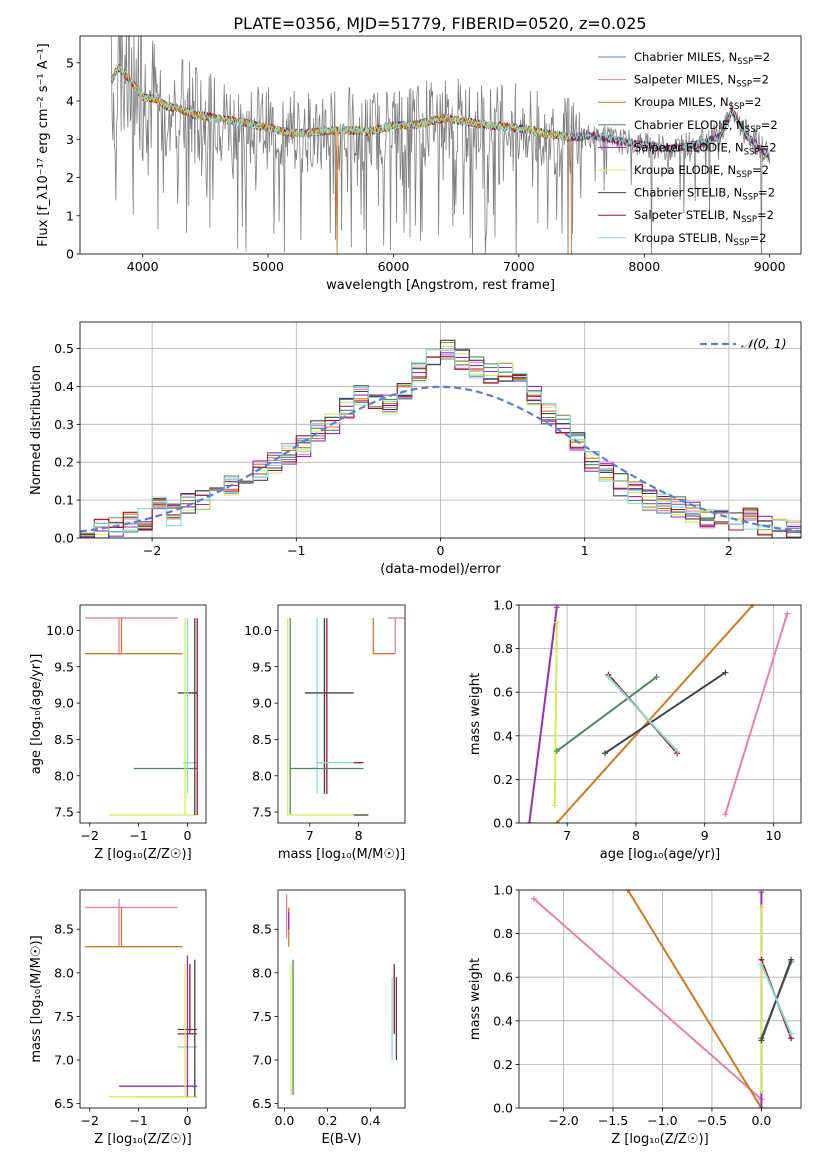 The height and width of the screenshot is (1170, 819). Describe the element at coordinates (774, 835) in the screenshot. I see `x-tick-label: 10` at that location.